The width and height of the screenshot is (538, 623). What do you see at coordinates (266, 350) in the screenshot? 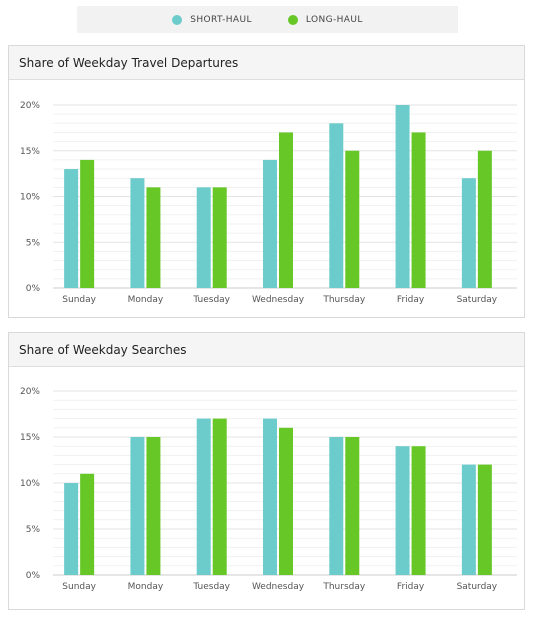
I see `searches-chart-title: Share of Weekday Searches` at bounding box center [266, 350].